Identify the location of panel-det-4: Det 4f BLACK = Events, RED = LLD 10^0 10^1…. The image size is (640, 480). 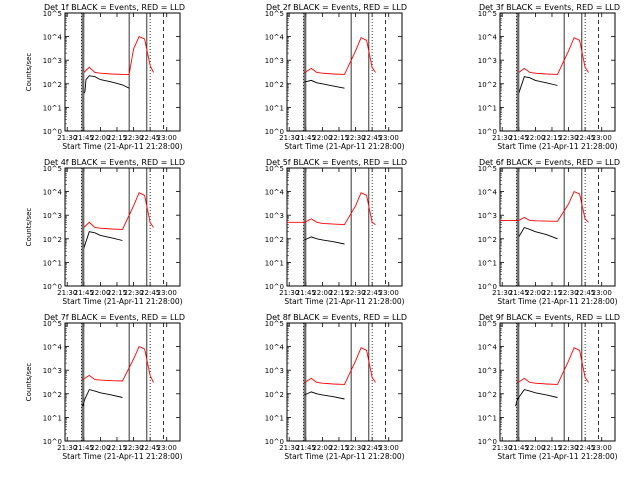
(105, 232).